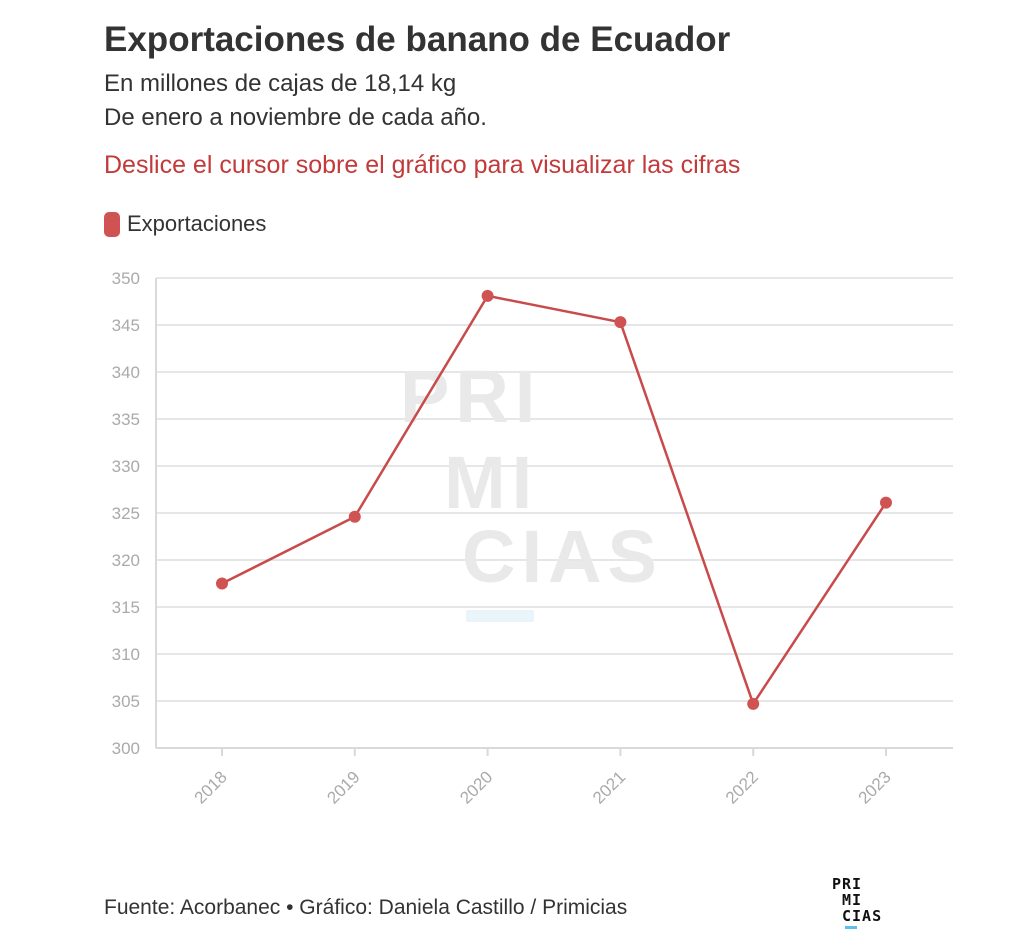 This screenshot has height=942, width=1024. I want to click on data-point-2020: 2020: 348.1, so click(487, 295).